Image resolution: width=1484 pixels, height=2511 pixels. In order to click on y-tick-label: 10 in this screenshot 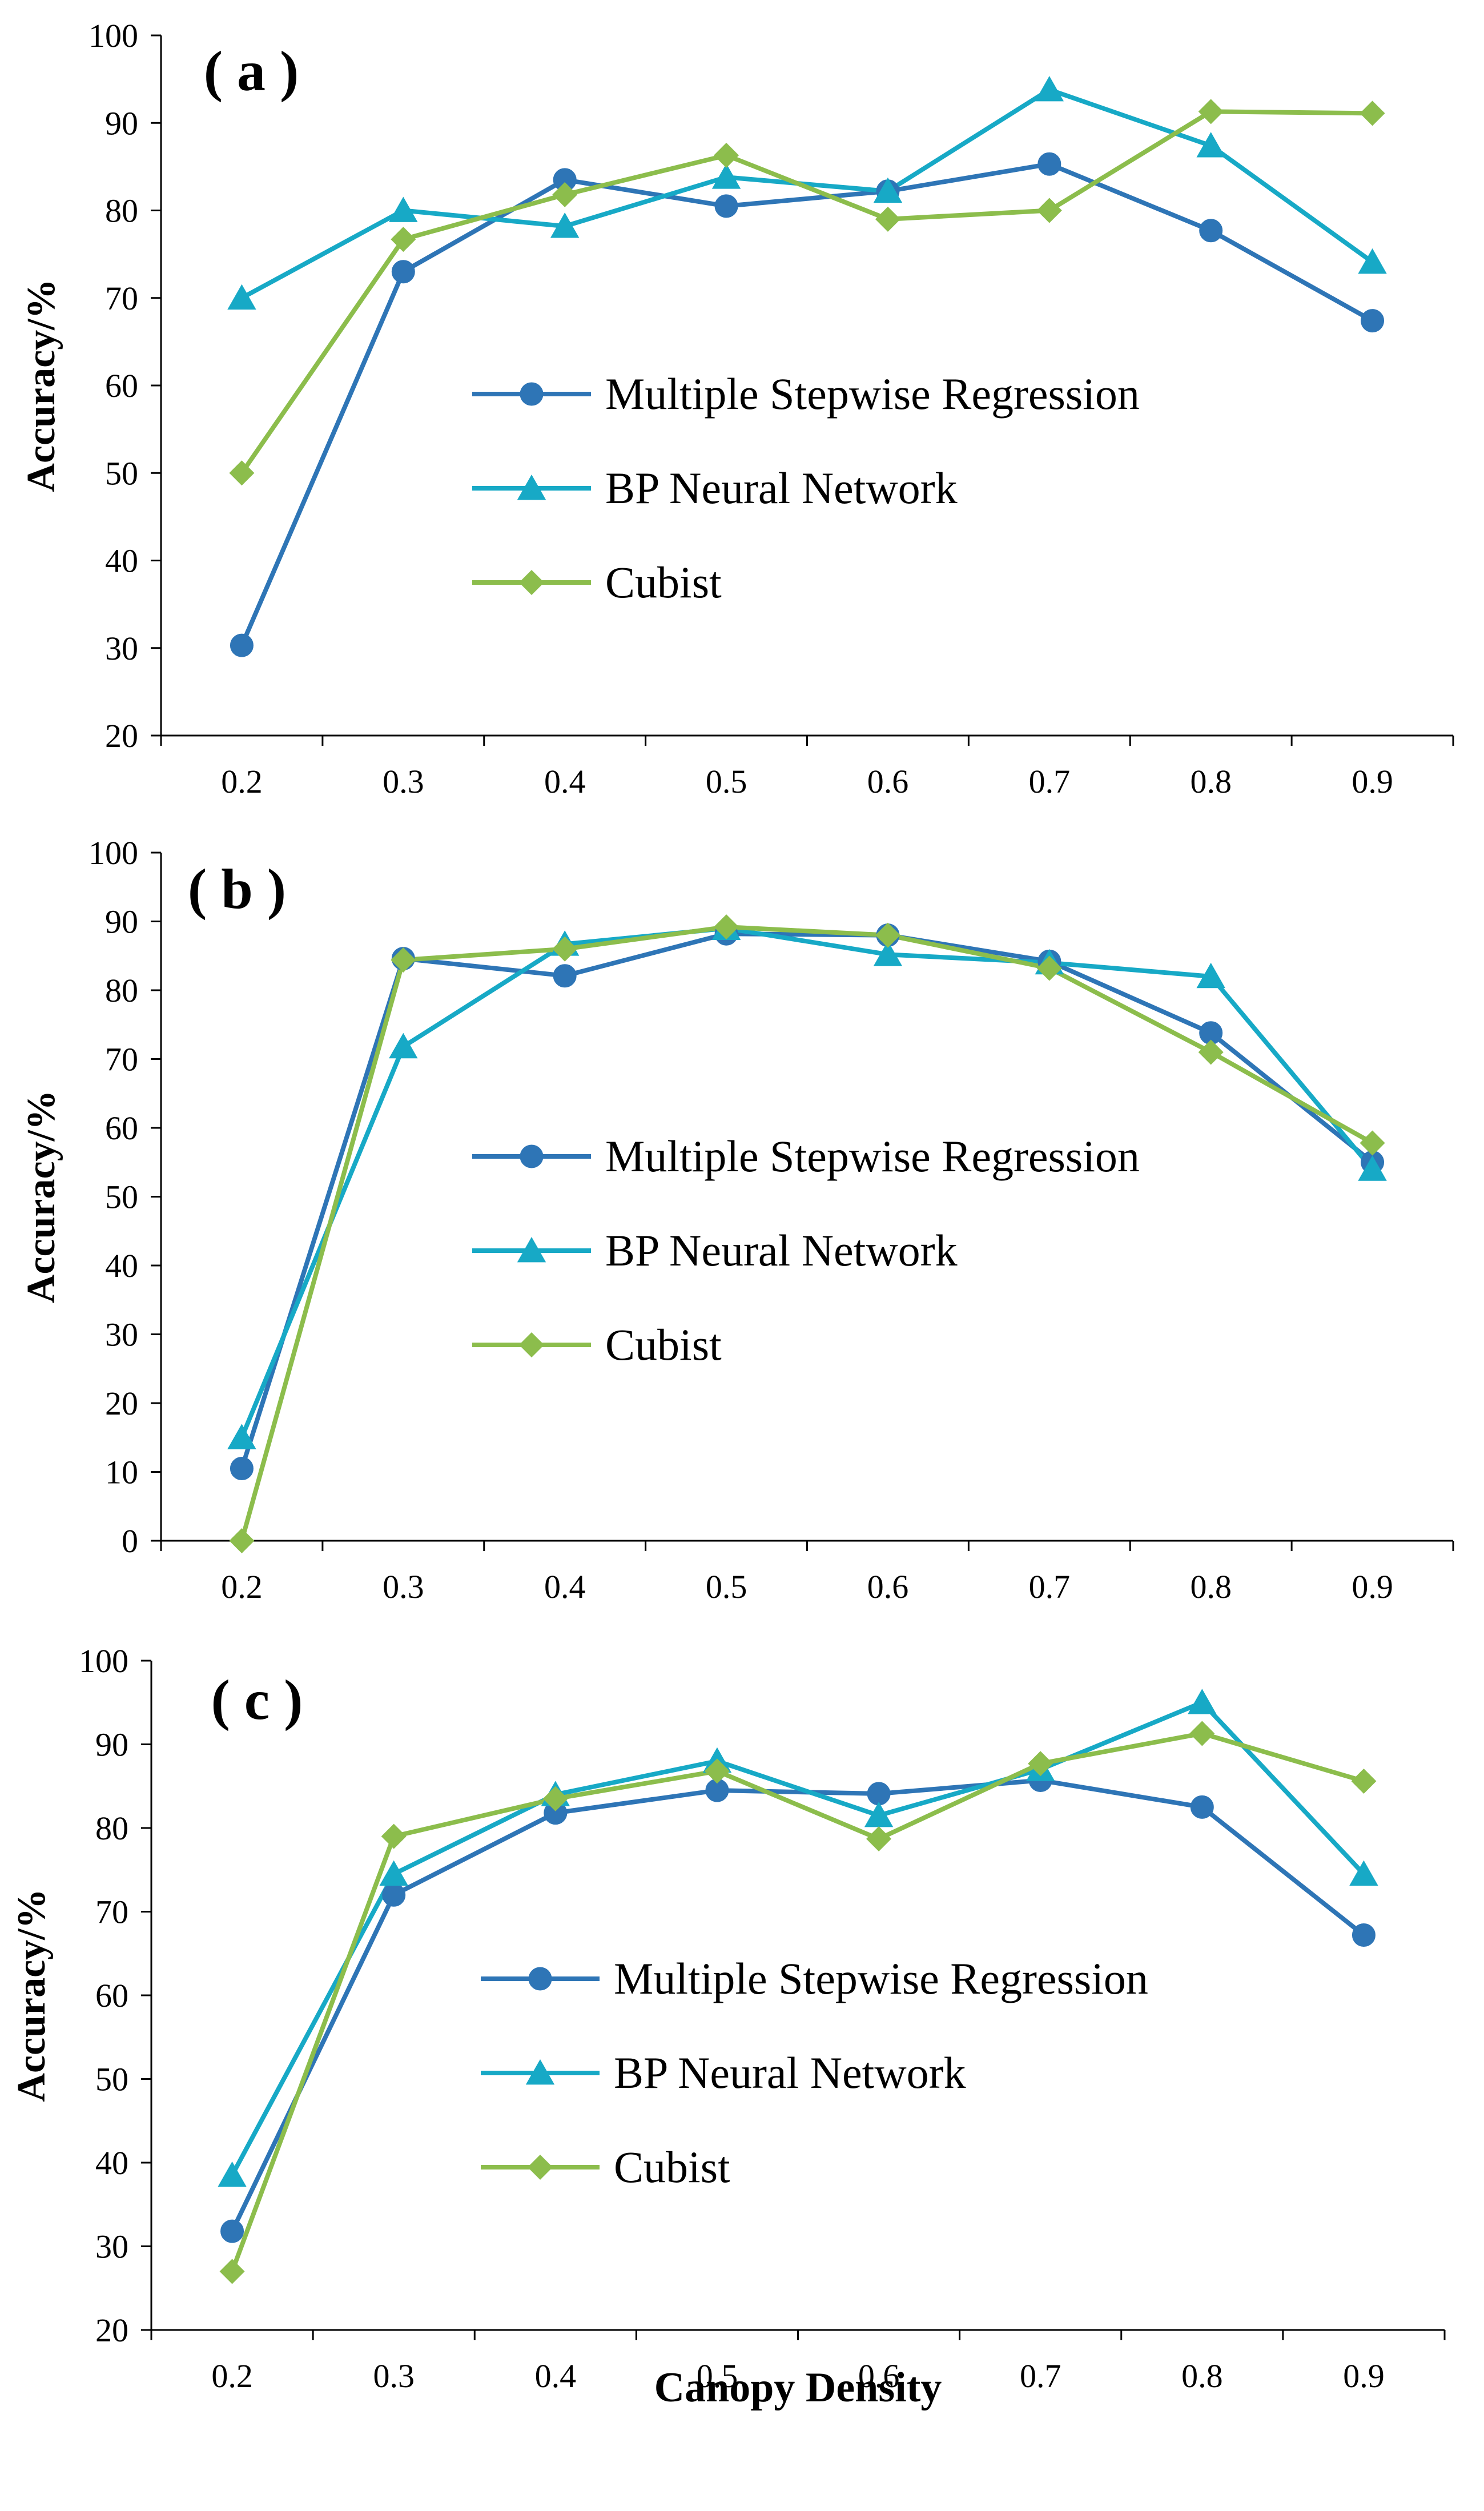, I will do `click(122, 1472)`.